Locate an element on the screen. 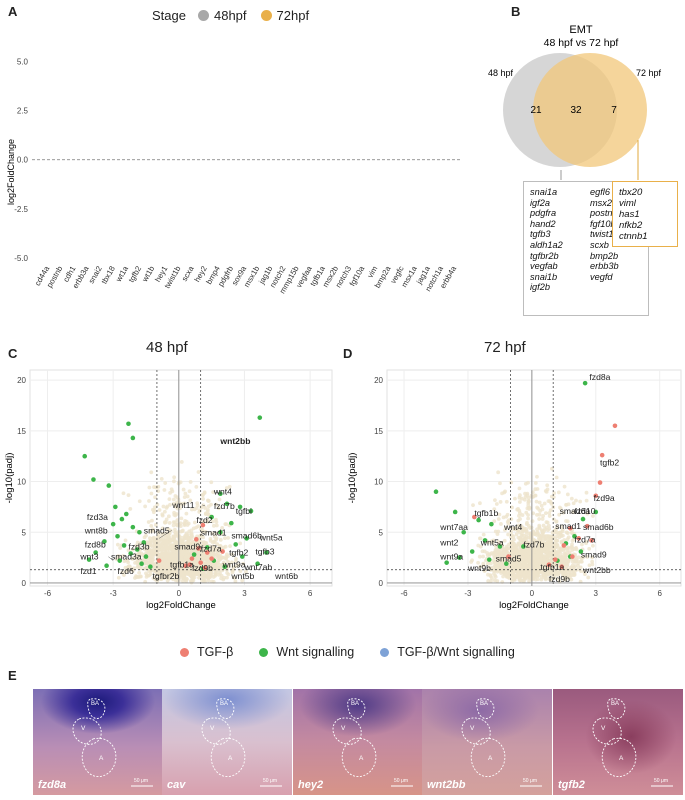  shared-gene-fgf10b: fgf10b is located at coordinates (603, 223).